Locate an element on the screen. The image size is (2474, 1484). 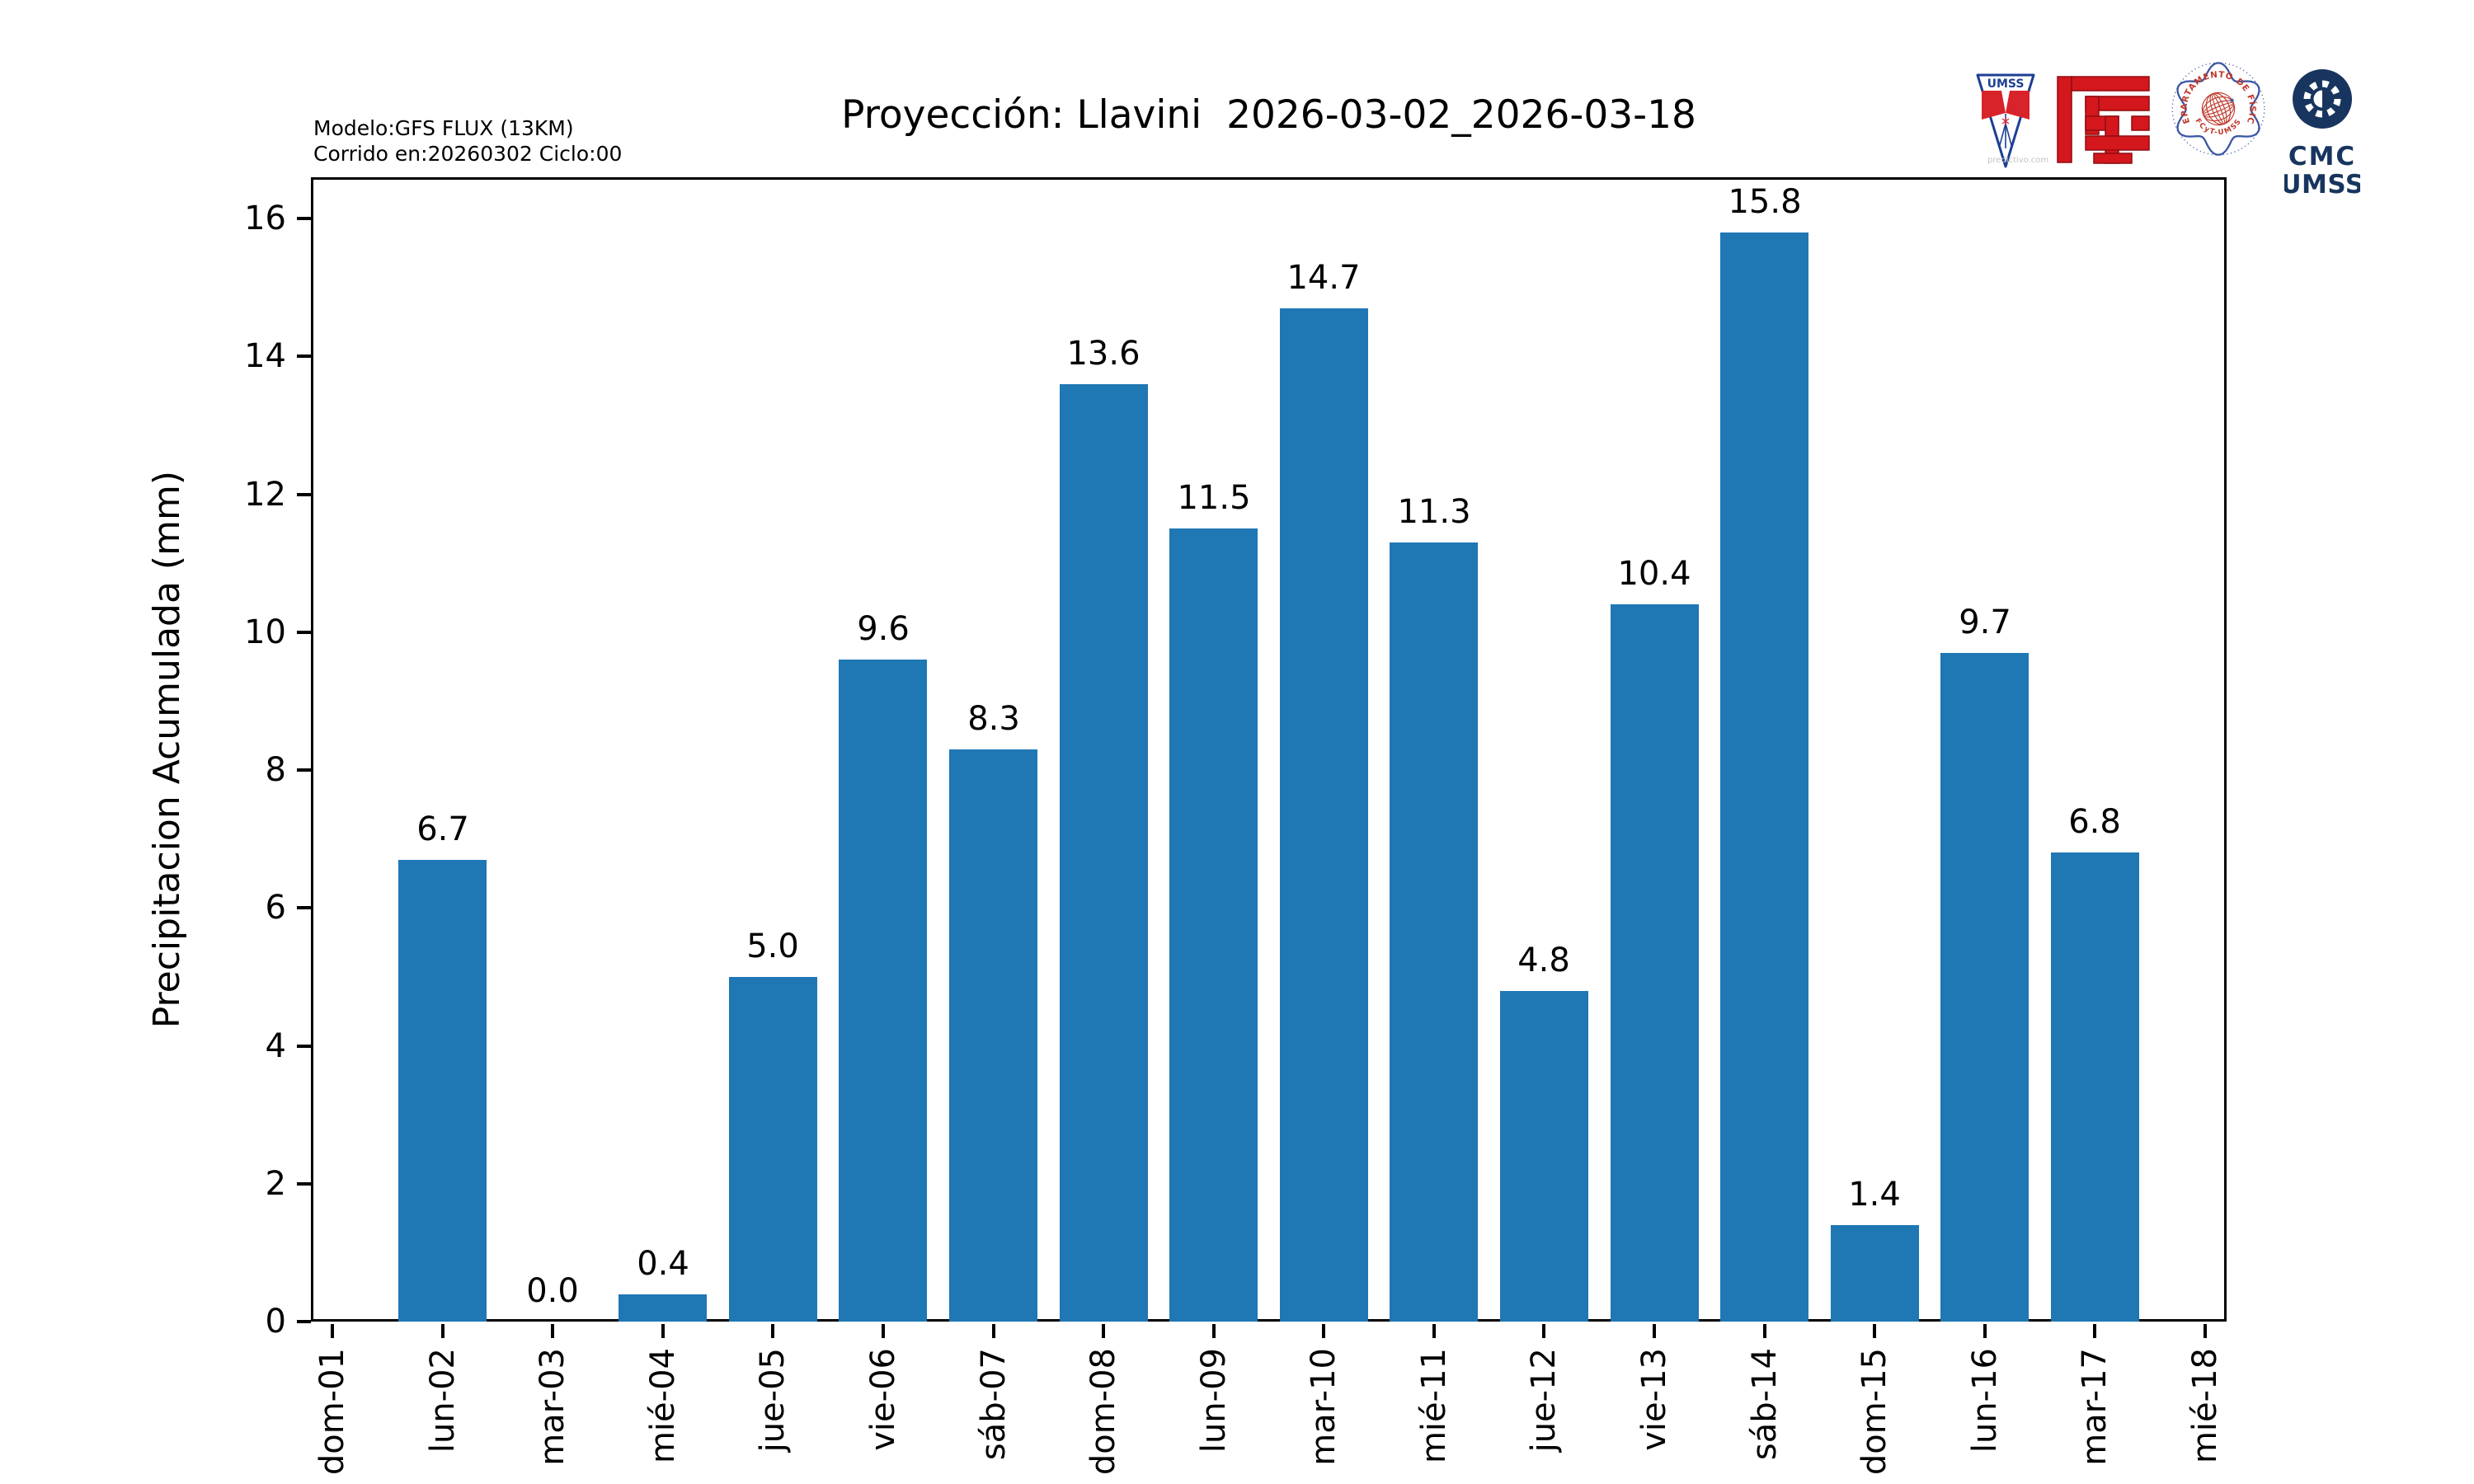
x-tick-label: sáb-07 is located at coordinates (993, 1404).